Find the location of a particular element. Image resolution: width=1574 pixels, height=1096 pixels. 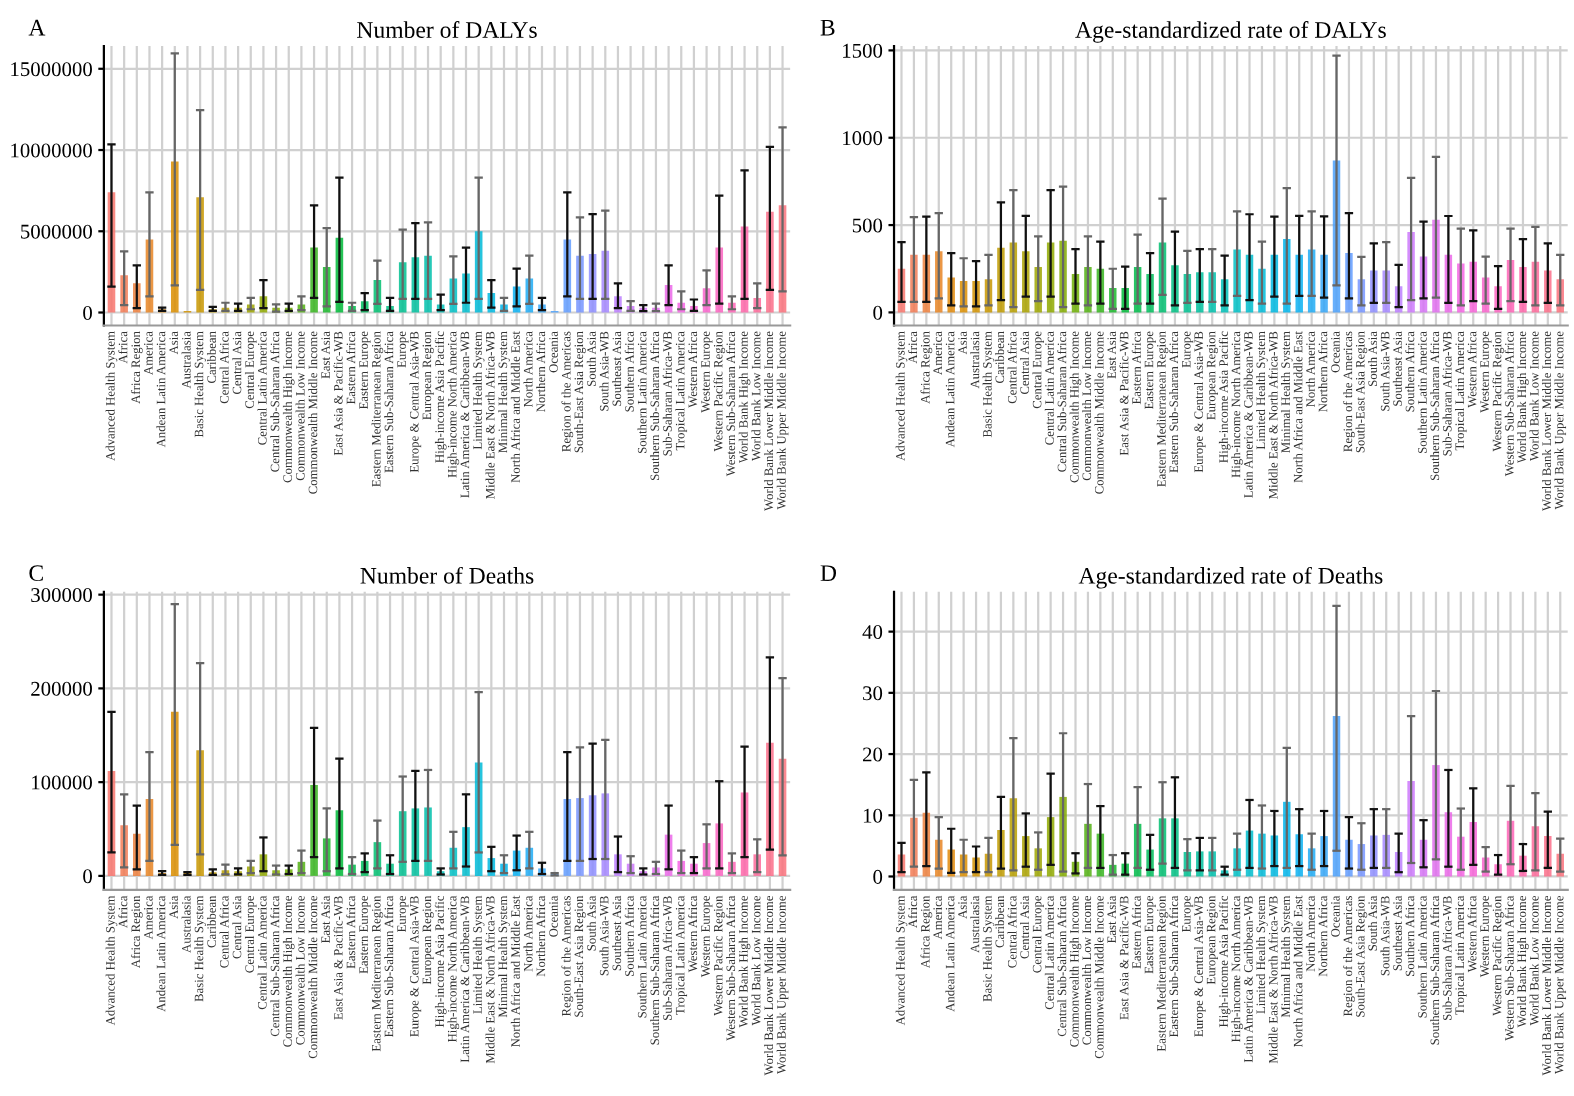

y-tick-label: 10000000 is located at coordinates (51, 150).